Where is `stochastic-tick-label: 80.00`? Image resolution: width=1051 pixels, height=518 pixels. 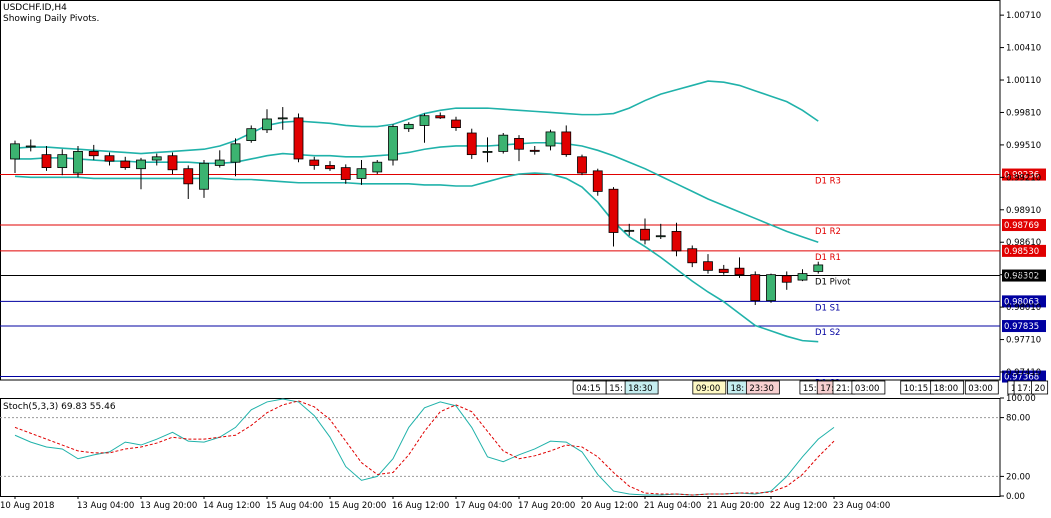 stochastic-tick-label: 80.00 is located at coordinates (1018, 419).